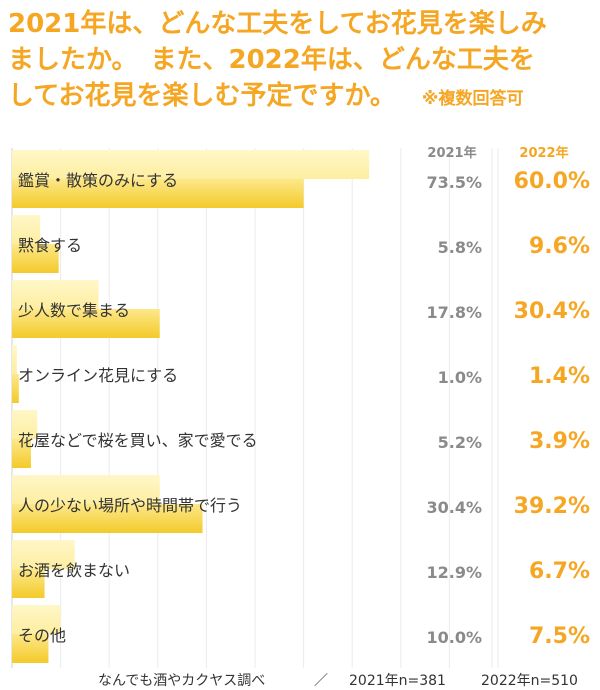 This screenshot has height=690, width=600. I want to click on title-line-2: ましたか。 また、2022年は、どんな工夫を, so click(271, 60).